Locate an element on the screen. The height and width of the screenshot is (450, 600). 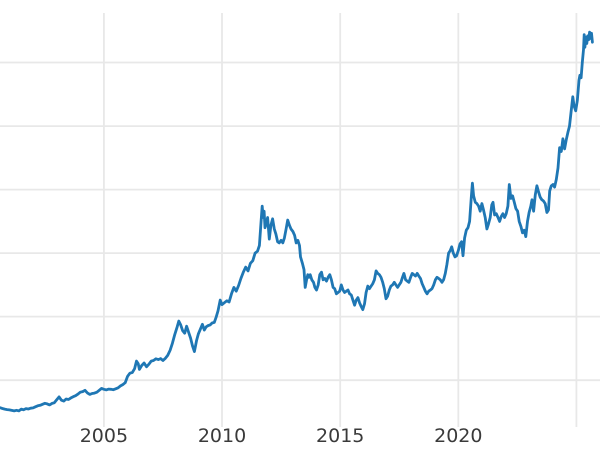
x-tick-label: 2015 is located at coordinates (340, 436).